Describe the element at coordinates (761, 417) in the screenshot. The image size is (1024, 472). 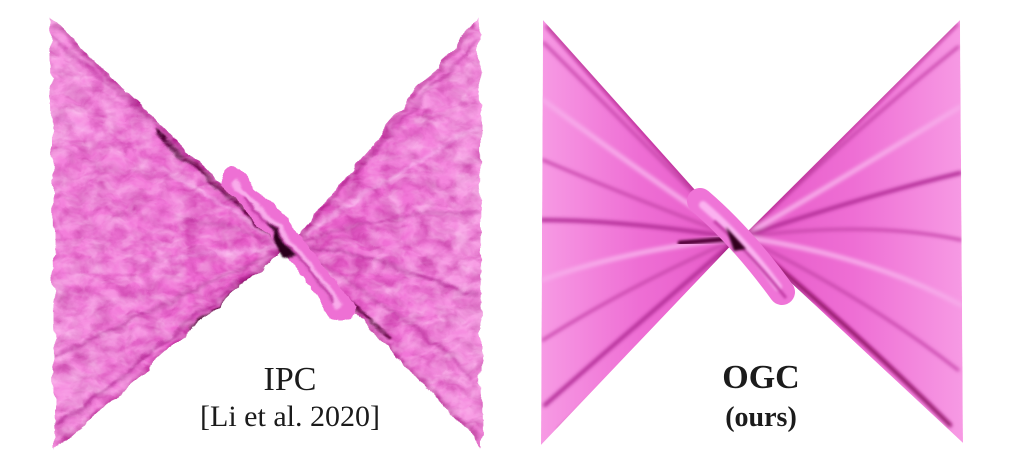
I see `method-citation-ogc: (ours)` at that location.